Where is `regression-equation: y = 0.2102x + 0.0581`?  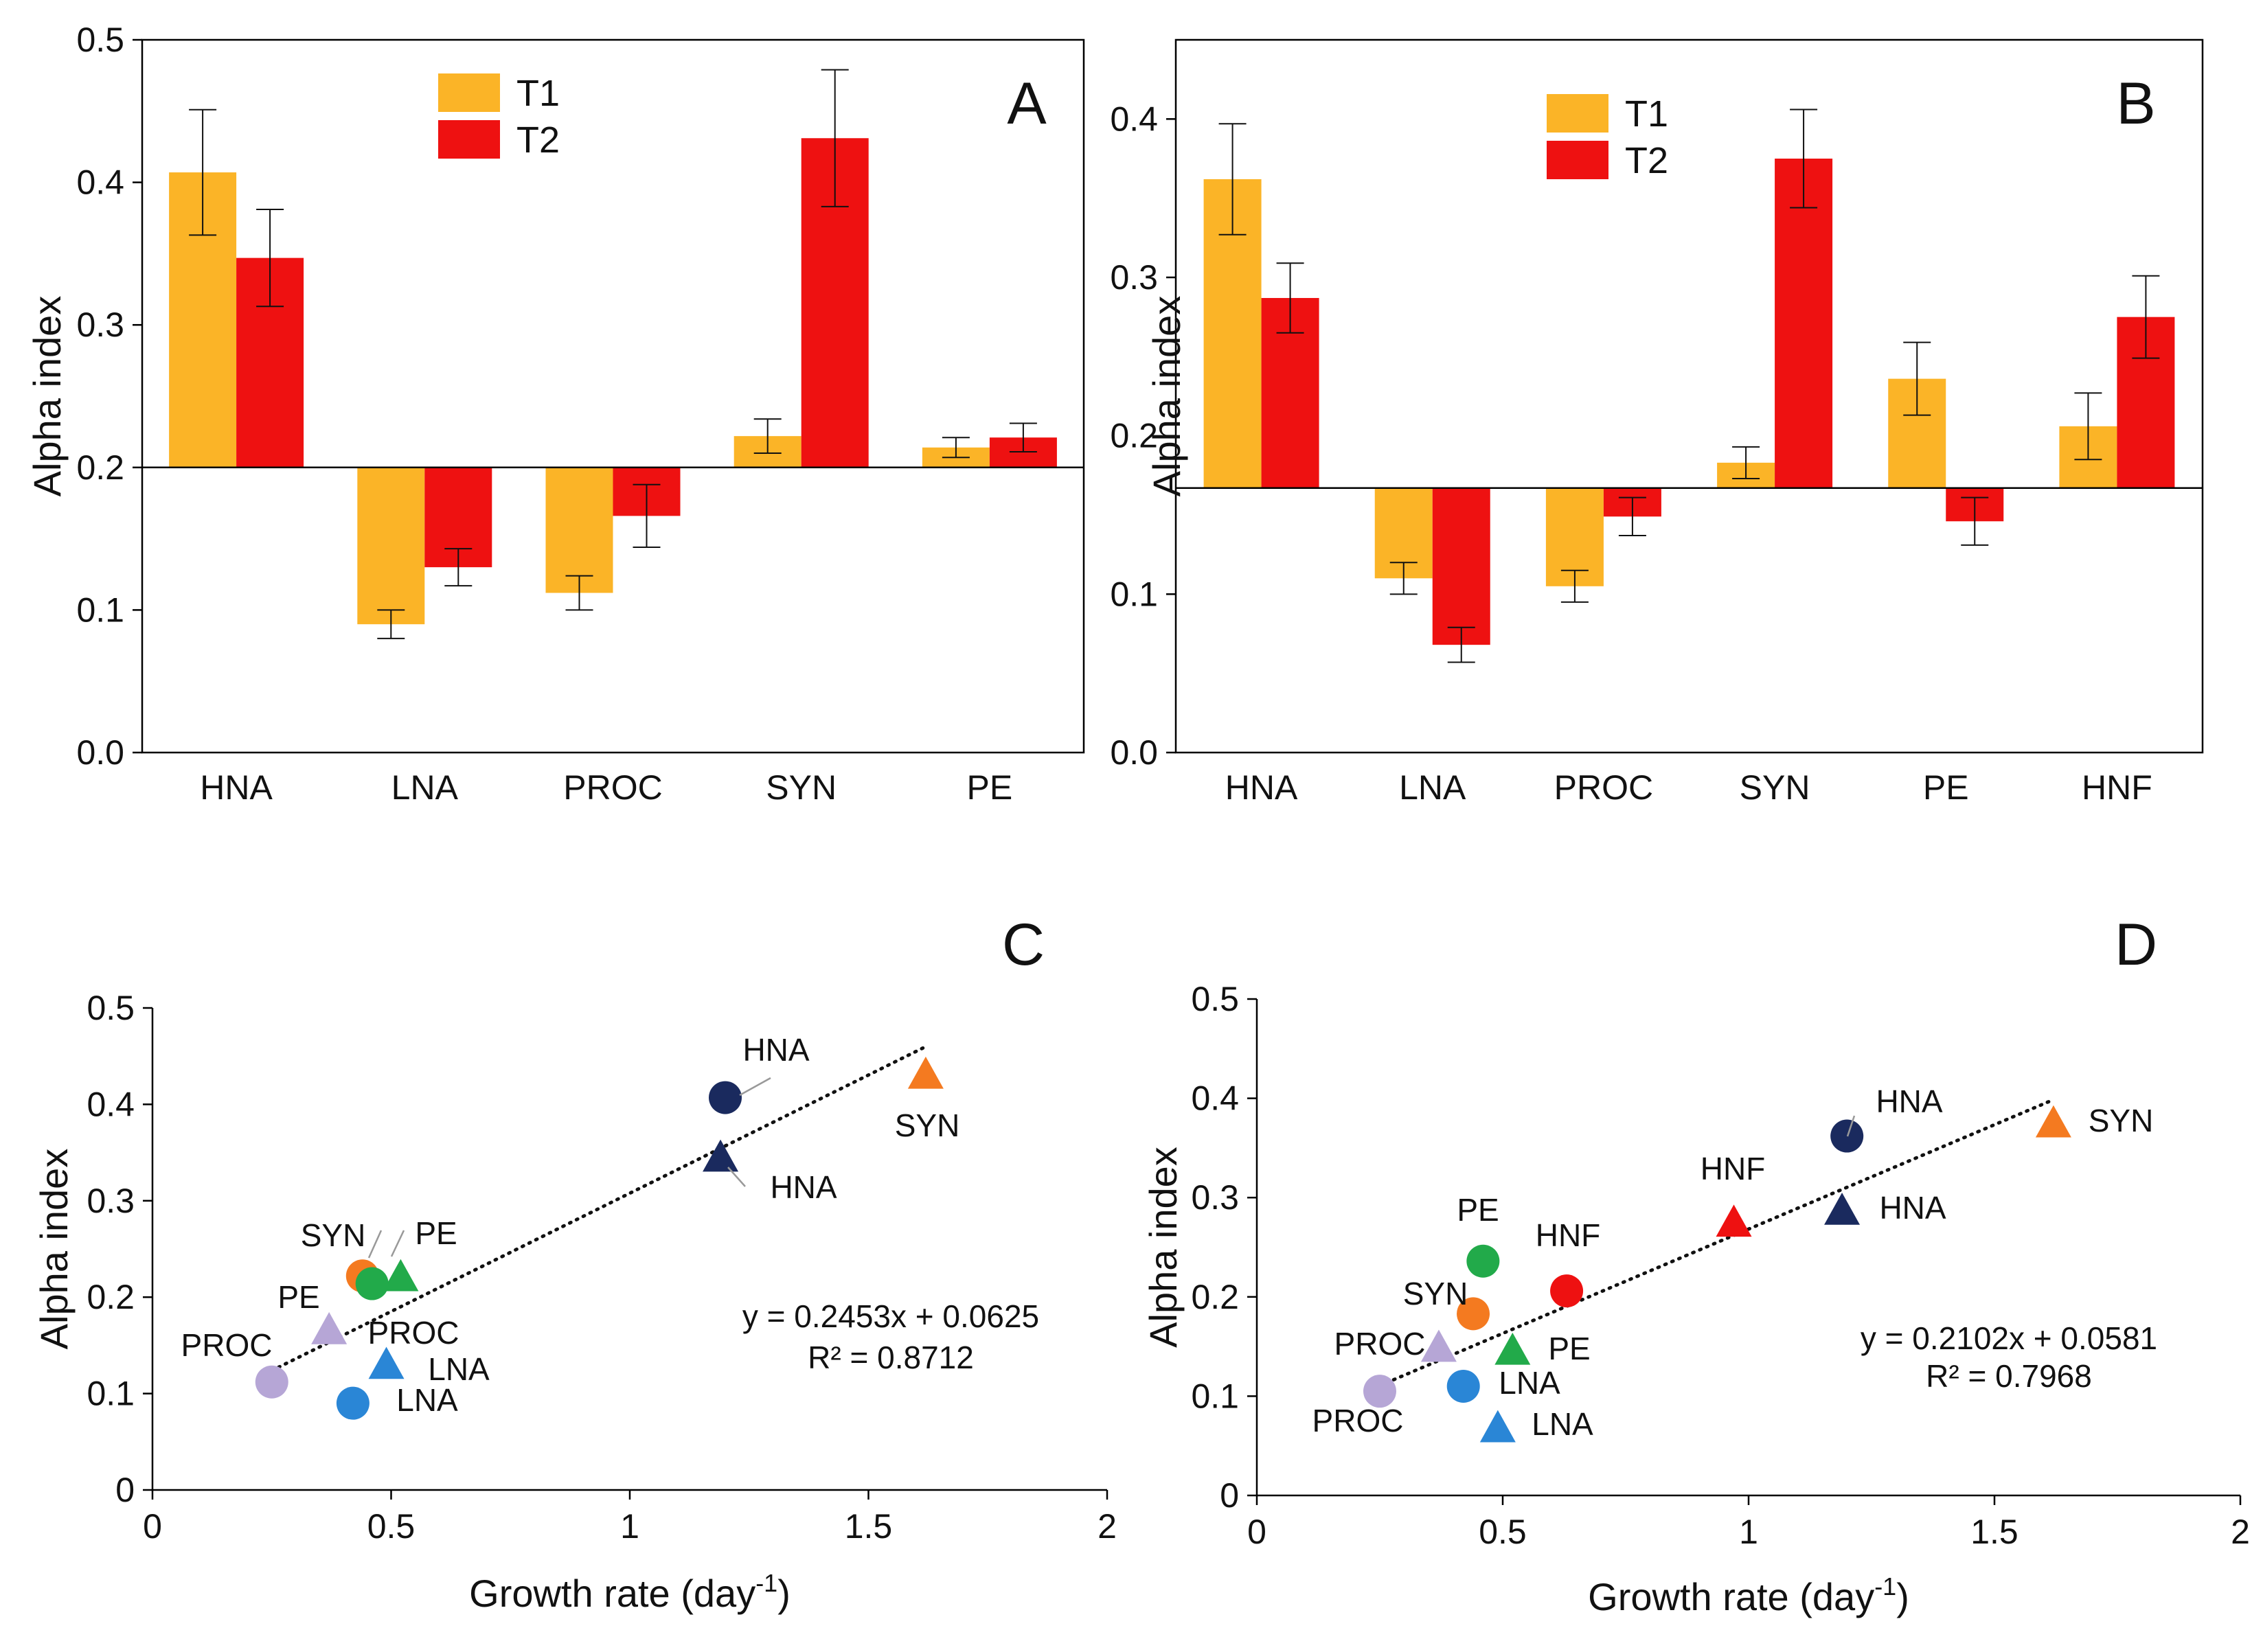 regression-equation: y = 0.2102x + 0.0581 is located at coordinates (2009, 1338).